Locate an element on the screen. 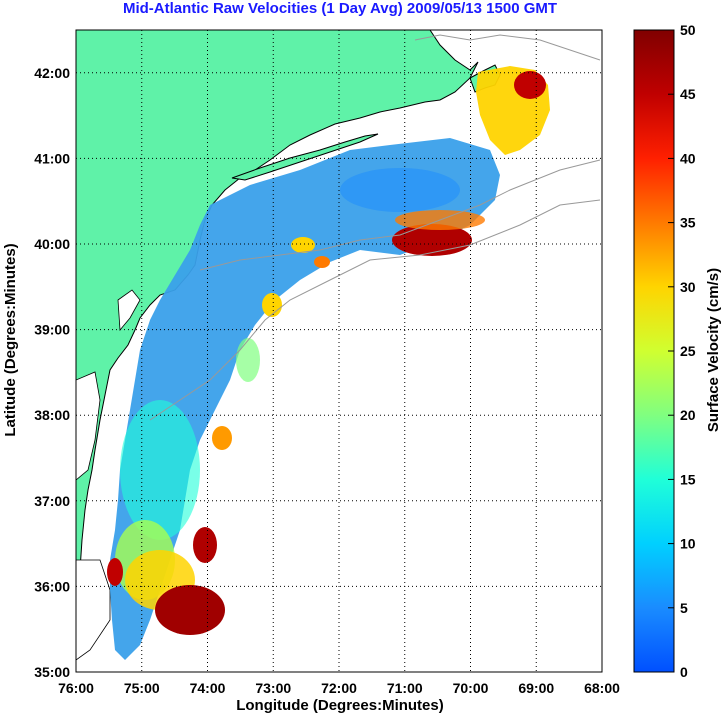  x-tick-label: 75:00 is located at coordinates (142, 688).